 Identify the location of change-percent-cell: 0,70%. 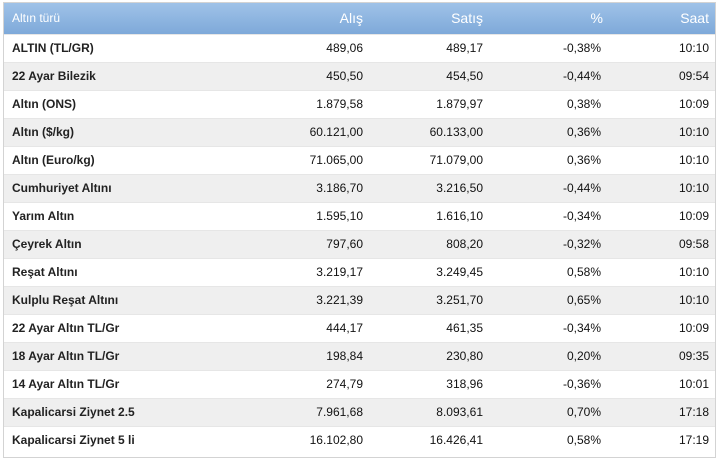
(551, 411).